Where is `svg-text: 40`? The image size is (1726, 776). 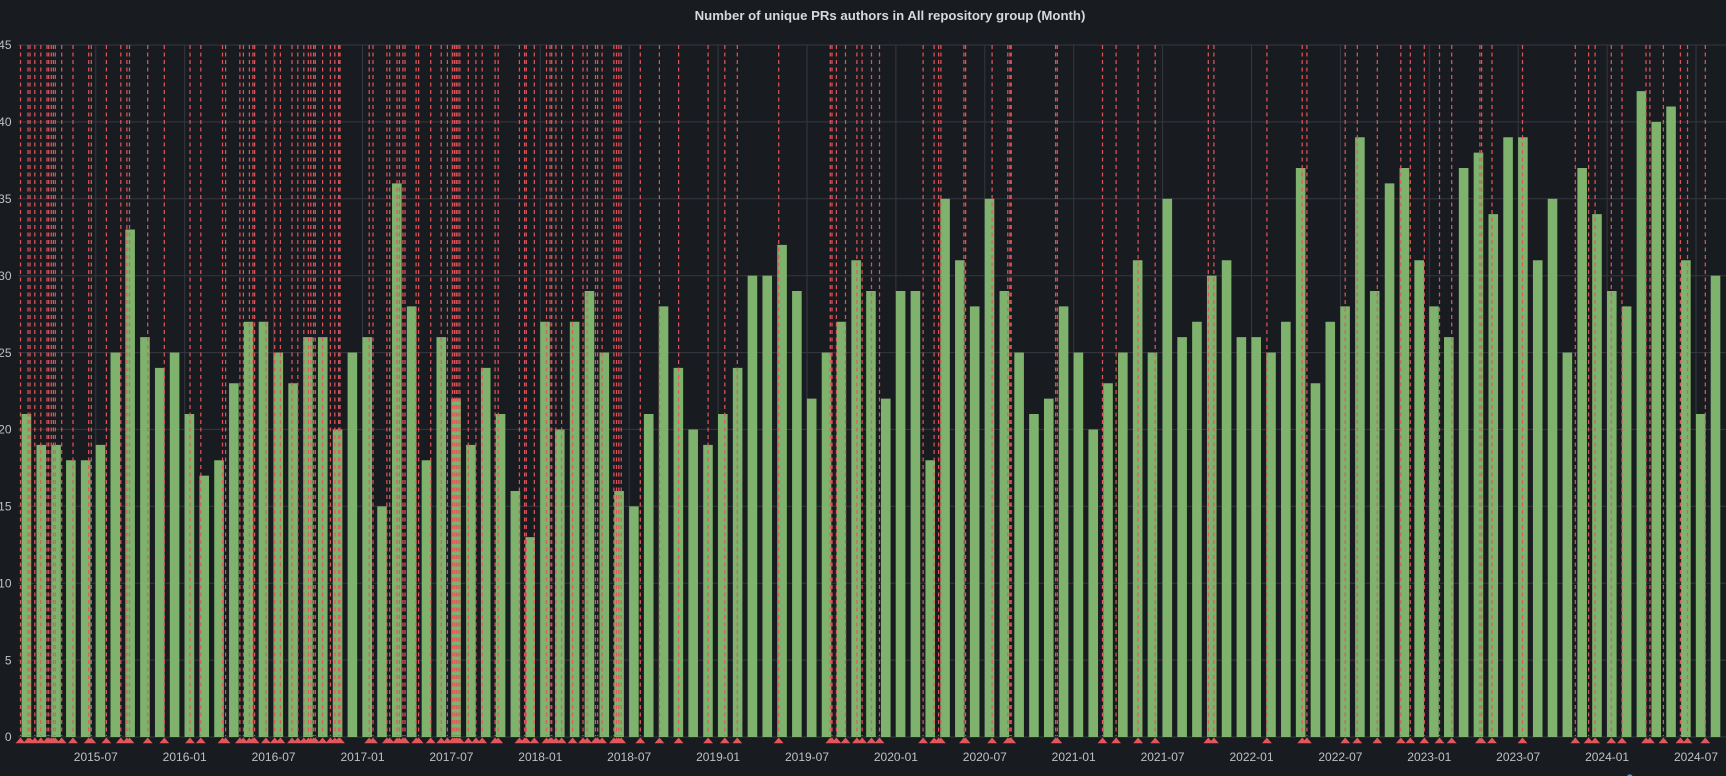 svg-text: 40 is located at coordinates (6, 122).